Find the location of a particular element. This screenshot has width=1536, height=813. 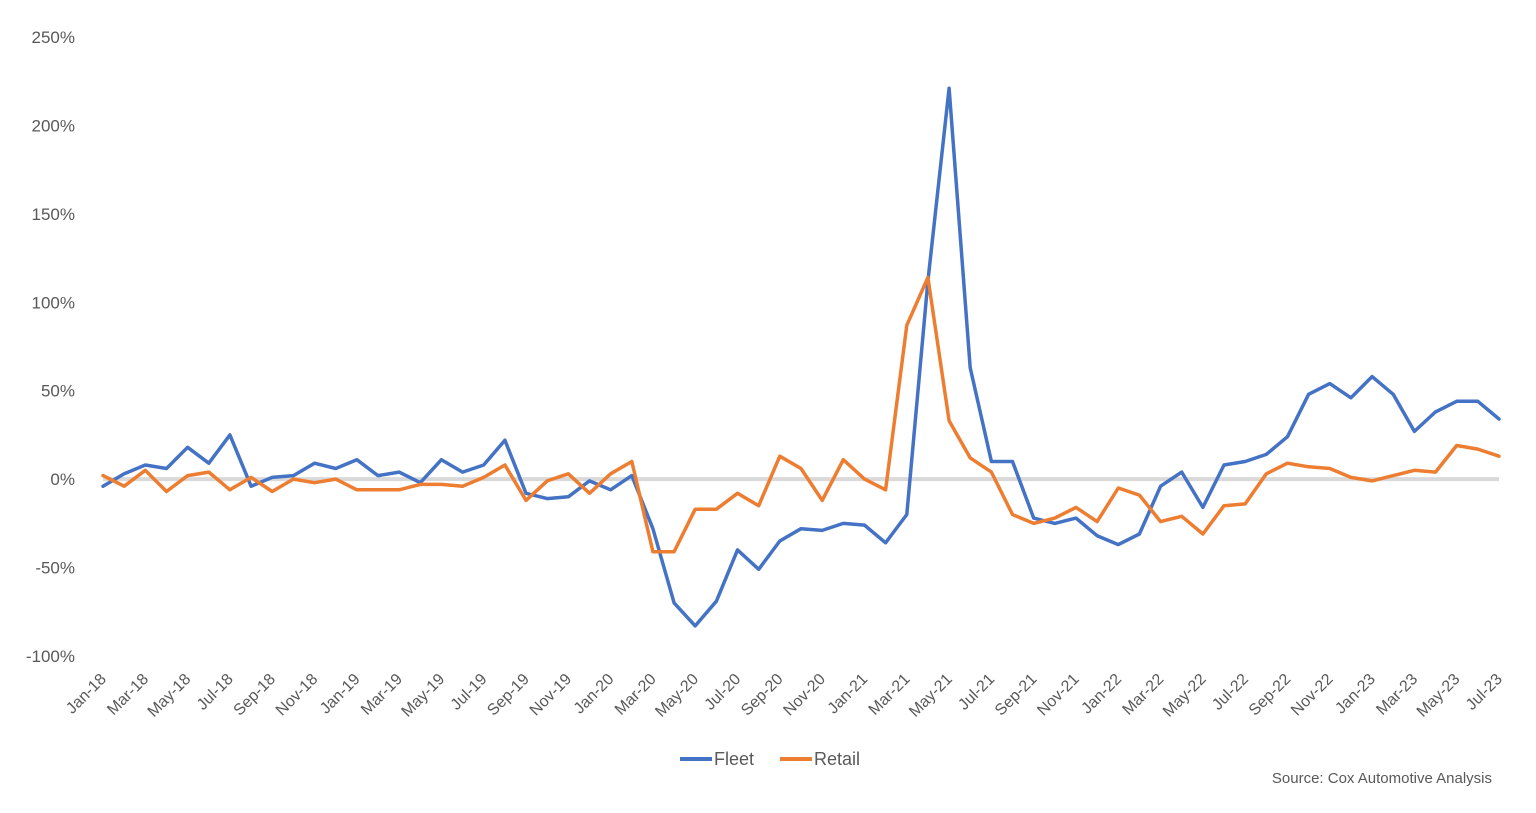

x-tick-label: May-22 is located at coordinates (1185, 696).